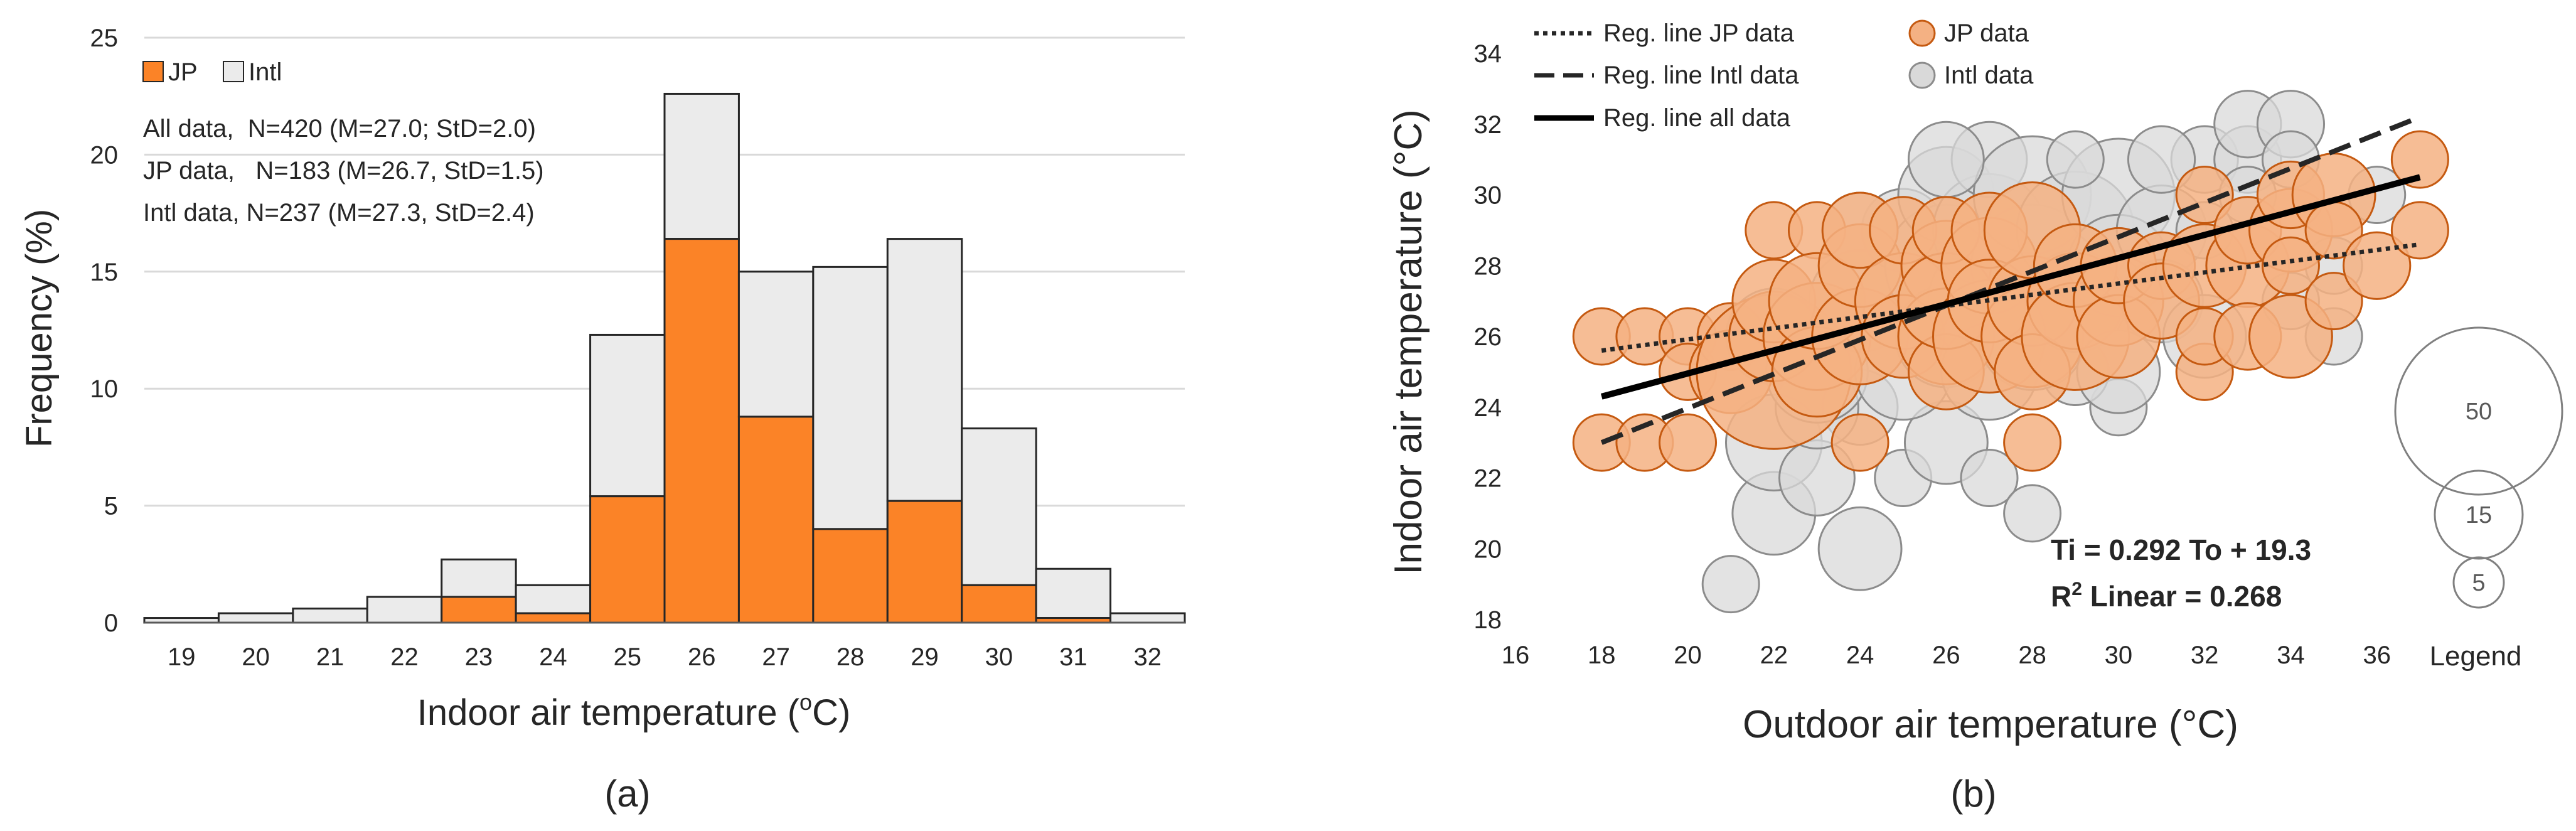 This screenshot has height=831, width=2576. I want to click on histogram-x-axis-label: Indoor air temperature (oC), so click(634, 711).